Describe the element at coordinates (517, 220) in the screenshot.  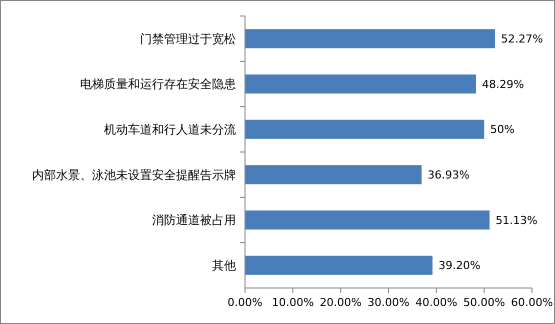
I see `data-label: 51.13%` at that location.